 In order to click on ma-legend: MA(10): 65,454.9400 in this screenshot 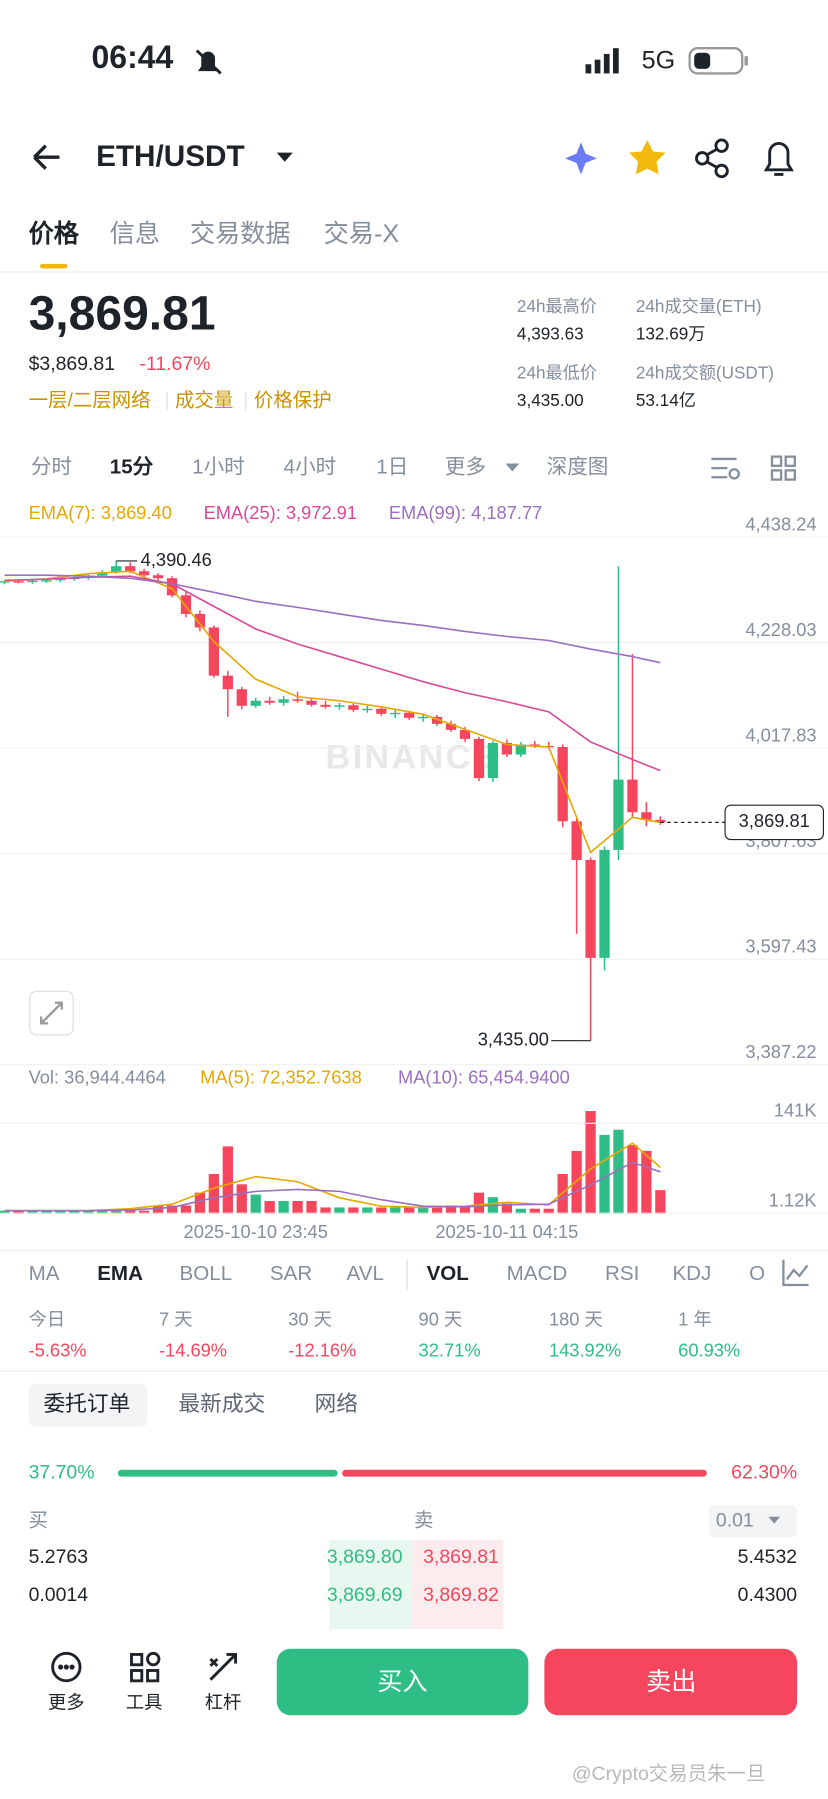, I will do `click(484, 1076)`.